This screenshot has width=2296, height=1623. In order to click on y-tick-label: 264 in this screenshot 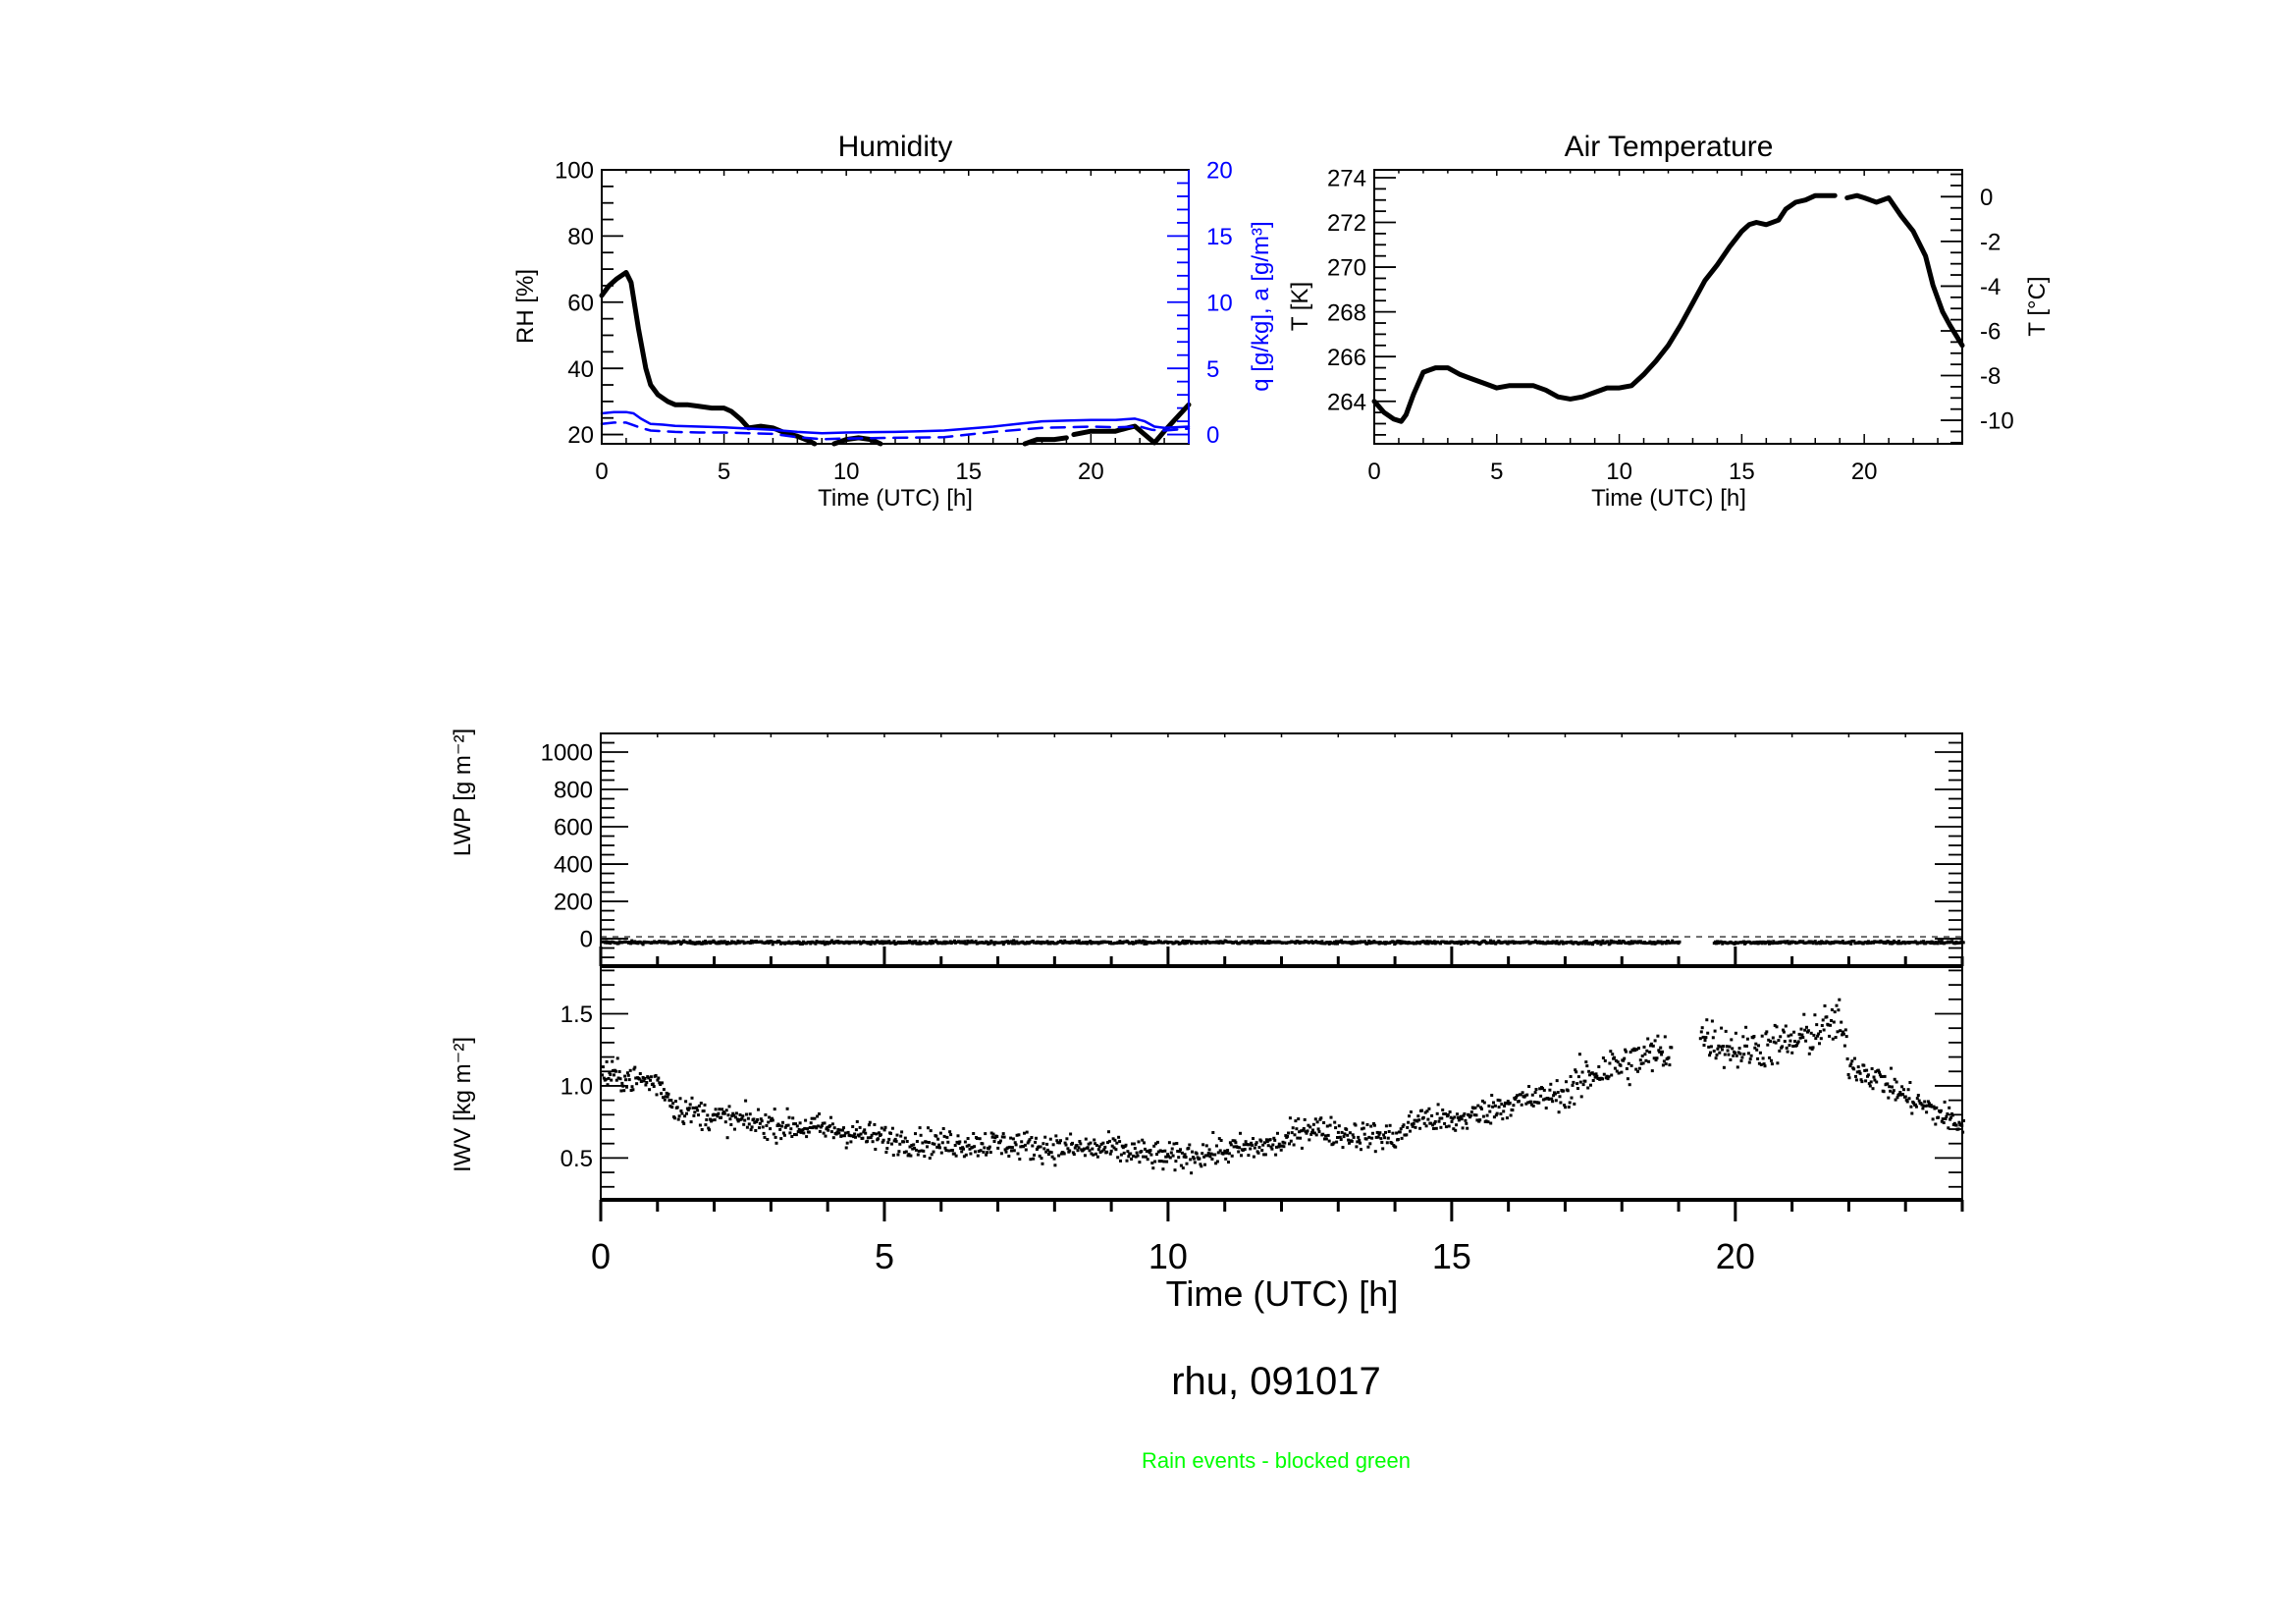, I will do `click(1346, 402)`.